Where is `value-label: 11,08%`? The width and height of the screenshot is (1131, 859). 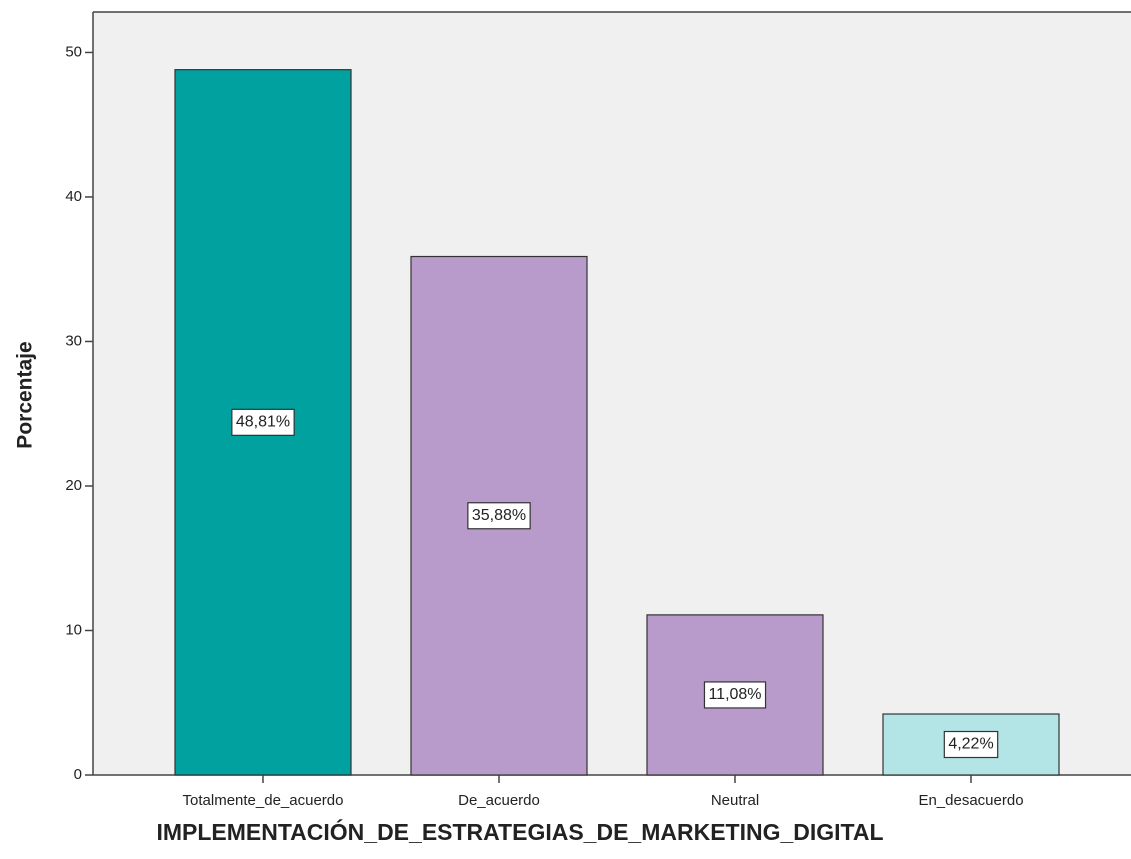 value-label: 11,08% is located at coordinates (734, 694).